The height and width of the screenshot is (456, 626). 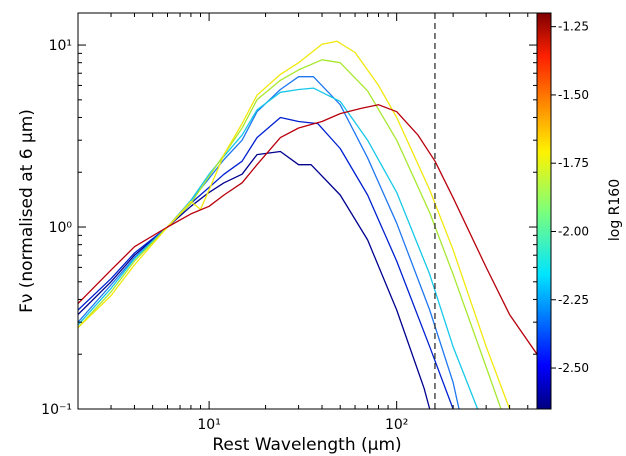 I want to click on colorbar-tick-label: -2.00, so click(x=573, y=231).